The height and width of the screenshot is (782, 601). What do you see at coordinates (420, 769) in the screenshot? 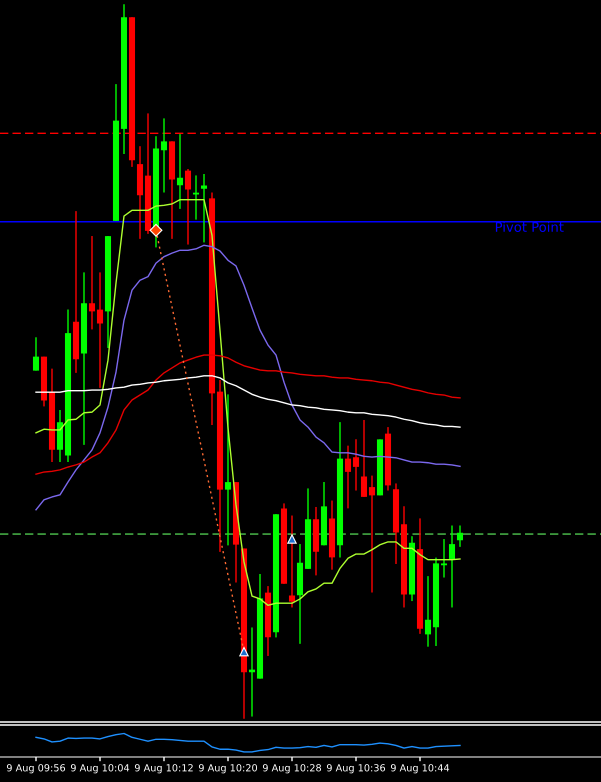
I see `x-tick-label: 9 Aug 10:44` at bounding box center [420, 769].